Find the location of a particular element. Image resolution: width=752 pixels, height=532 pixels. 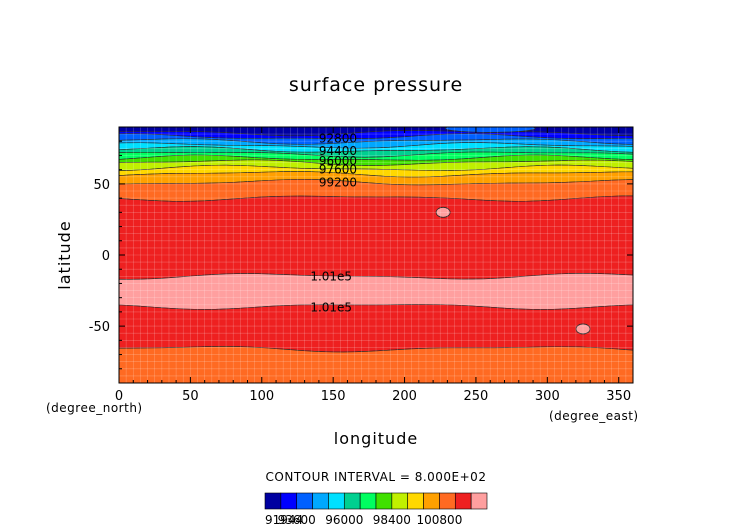

colorbar-tick-label: 96000 is located at coordinates (344, 520).